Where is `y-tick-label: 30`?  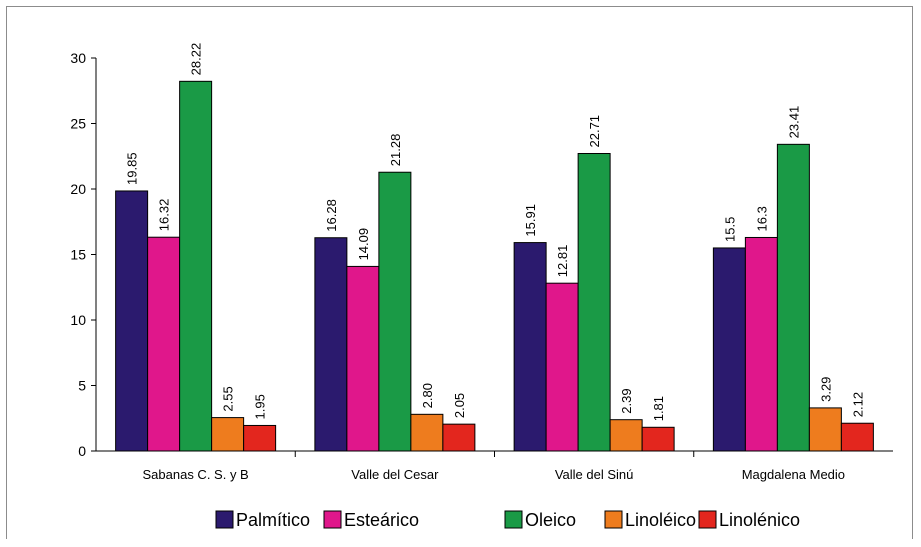
y-tick-label: 30 is located at coordinates (78, 58).